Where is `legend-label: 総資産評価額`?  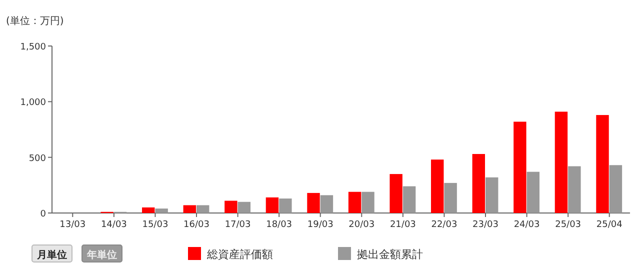
legend-label: 総資産評価額 is located at coordinates (239, 254).